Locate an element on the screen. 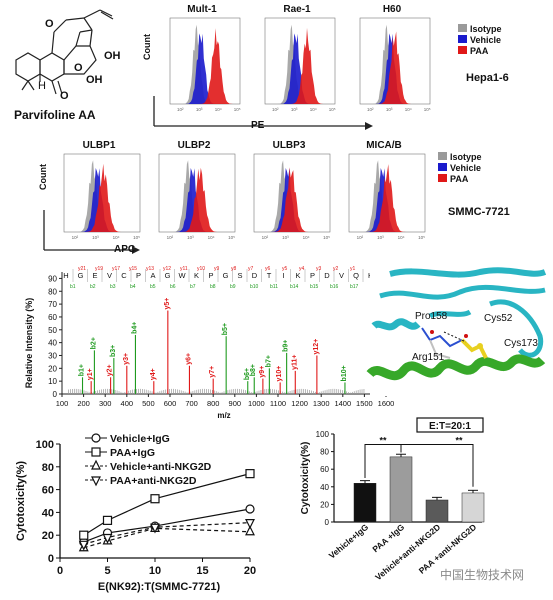  y-tick-label: 20 is located at coordinates (52, 368).